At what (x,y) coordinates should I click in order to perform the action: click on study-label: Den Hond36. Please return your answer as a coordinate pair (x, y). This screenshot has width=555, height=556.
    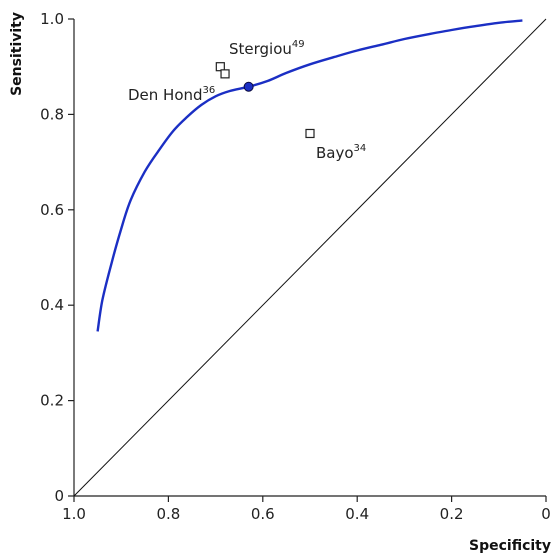
    Looking at the image, I should click on (171, 94).